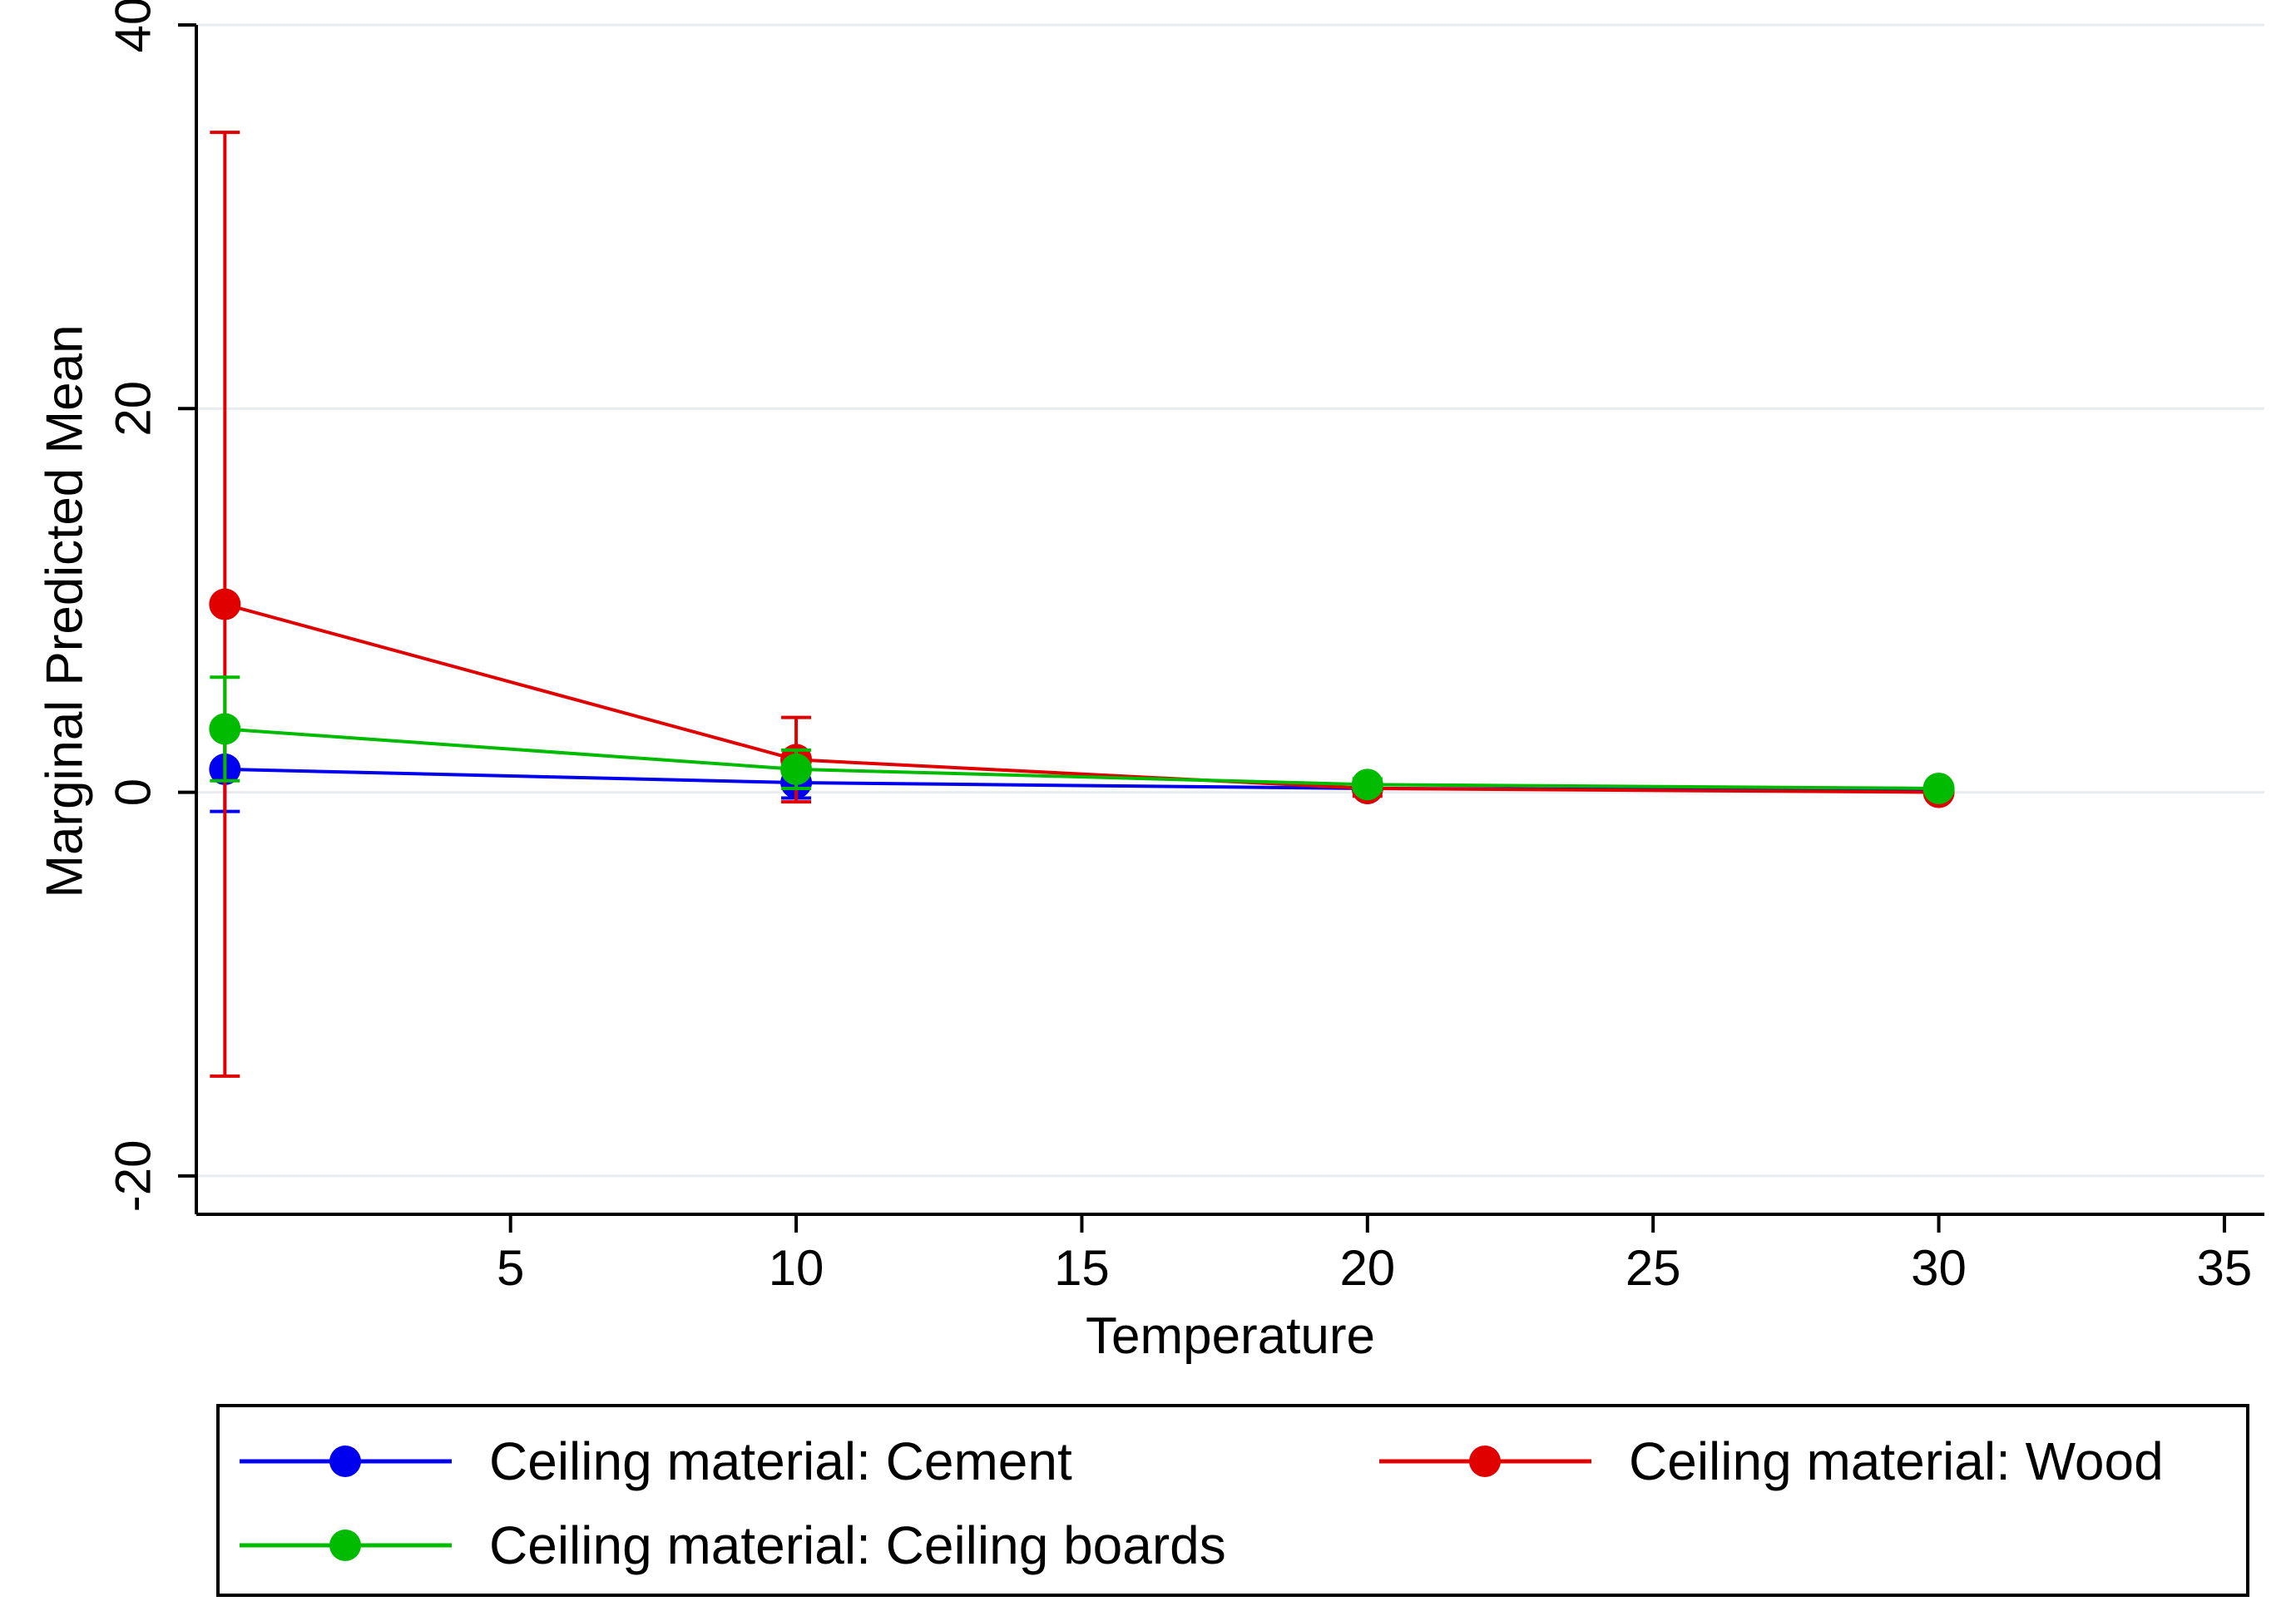 The height and width of the screenshot is (1621, 2296). What do you see at coordinates (1939, 1268) in the screenshot?
I see `x-tick-label: 30` at bounding box center [1939, 1268].